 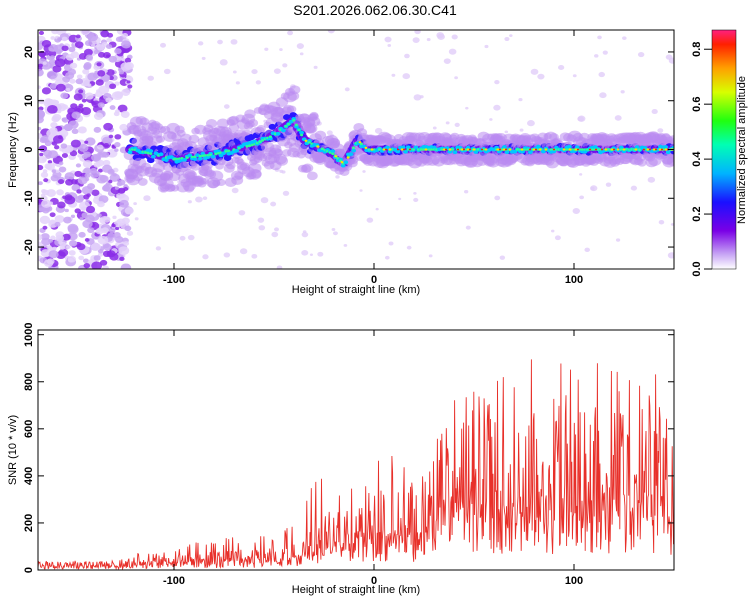 What do you see at coordinates (697, 49) in the screenshot?
I see `colorbar-tick-label: 0.8` at bounding box center [697, 49].